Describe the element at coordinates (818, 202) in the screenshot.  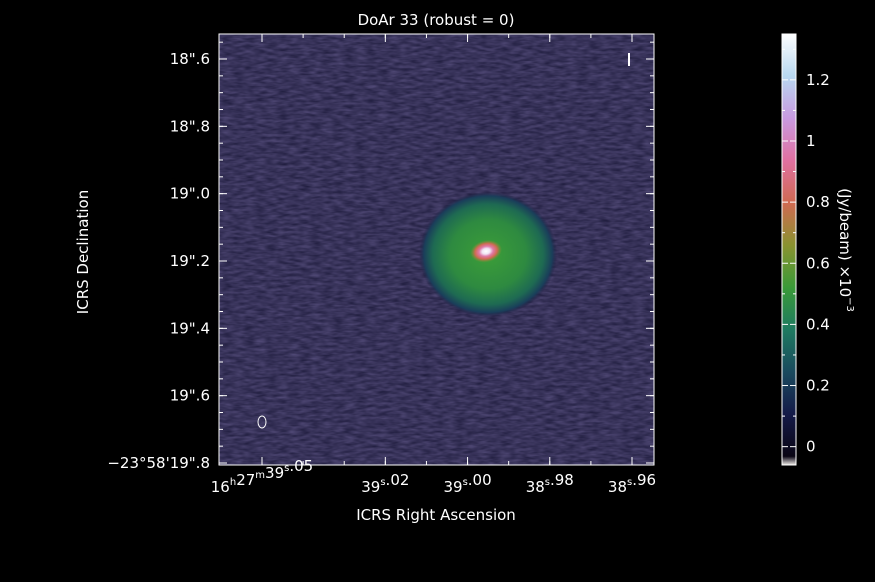
I see `cb-tick-label-4: 0.8` at that location.